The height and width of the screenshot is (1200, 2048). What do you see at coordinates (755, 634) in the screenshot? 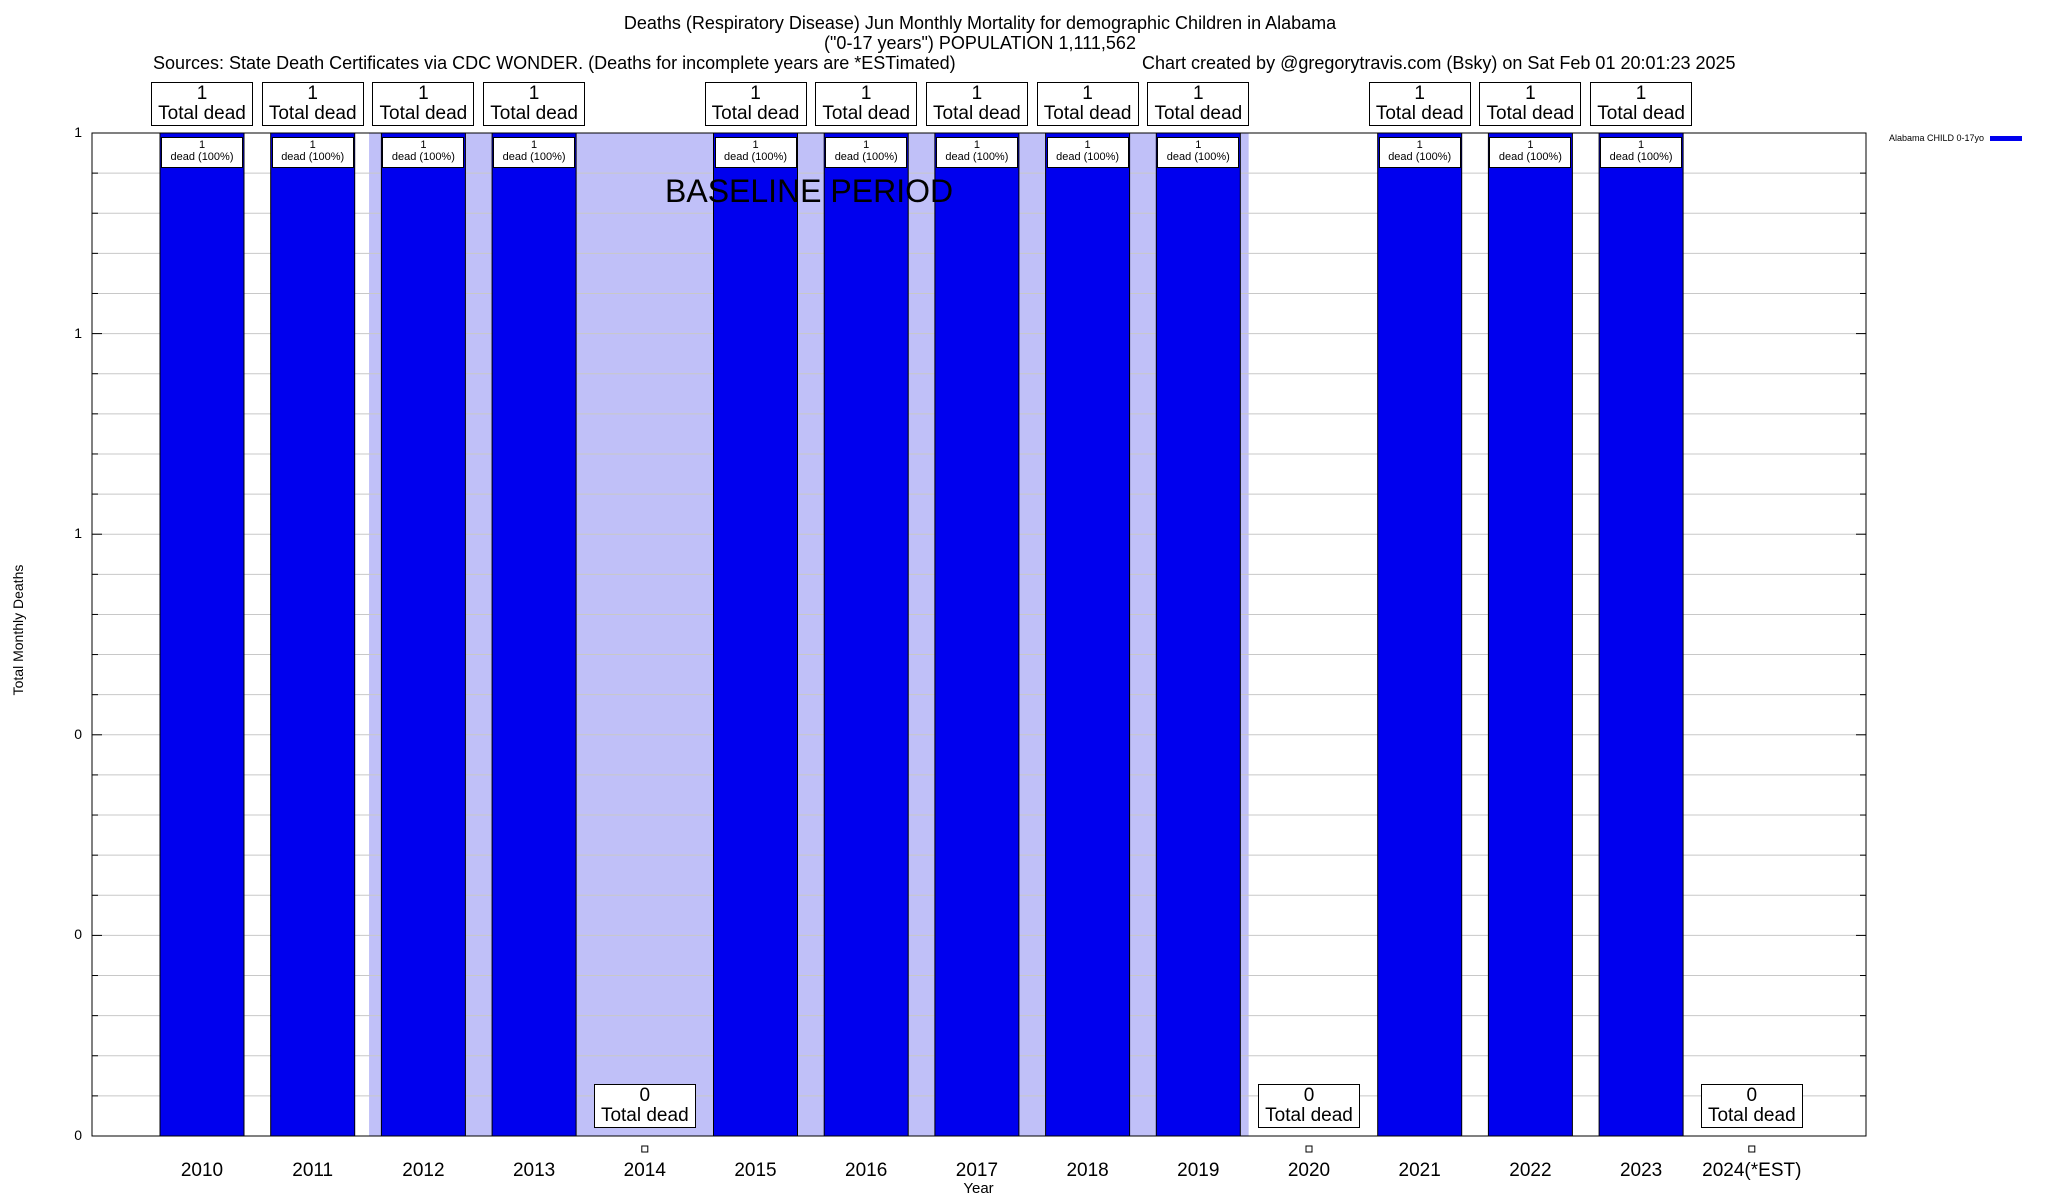
I see `bar-2015` at bounding box center [755, 634].